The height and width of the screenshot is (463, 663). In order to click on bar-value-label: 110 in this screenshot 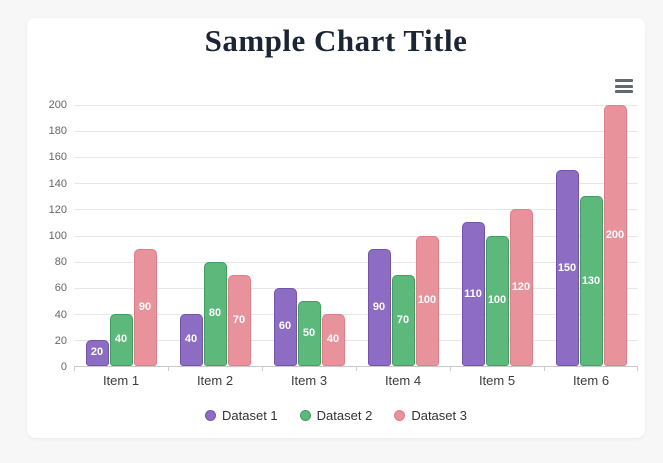, I will do `click(473, 293)`.